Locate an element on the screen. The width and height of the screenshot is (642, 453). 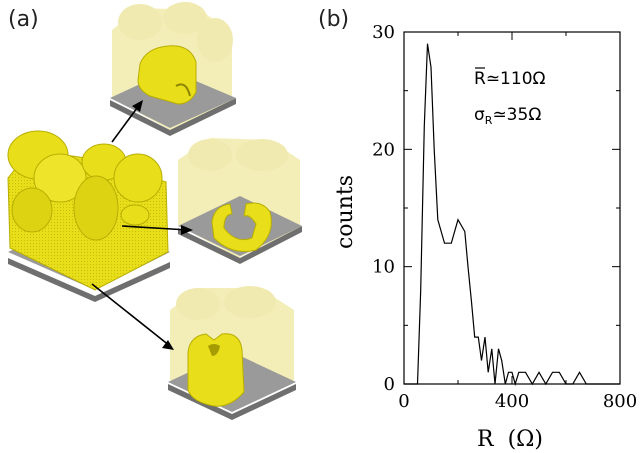
stats-annotation: R≃110Ω σR≃35Ω is located at coordinates (510, 97).